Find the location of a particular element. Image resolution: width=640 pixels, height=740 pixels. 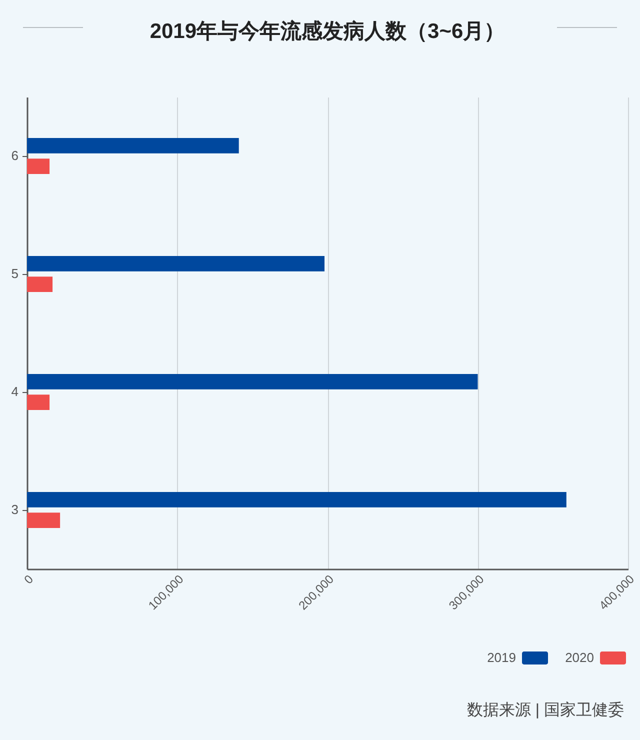

y-tick-label: 6 is located at coordinates (14, 155).